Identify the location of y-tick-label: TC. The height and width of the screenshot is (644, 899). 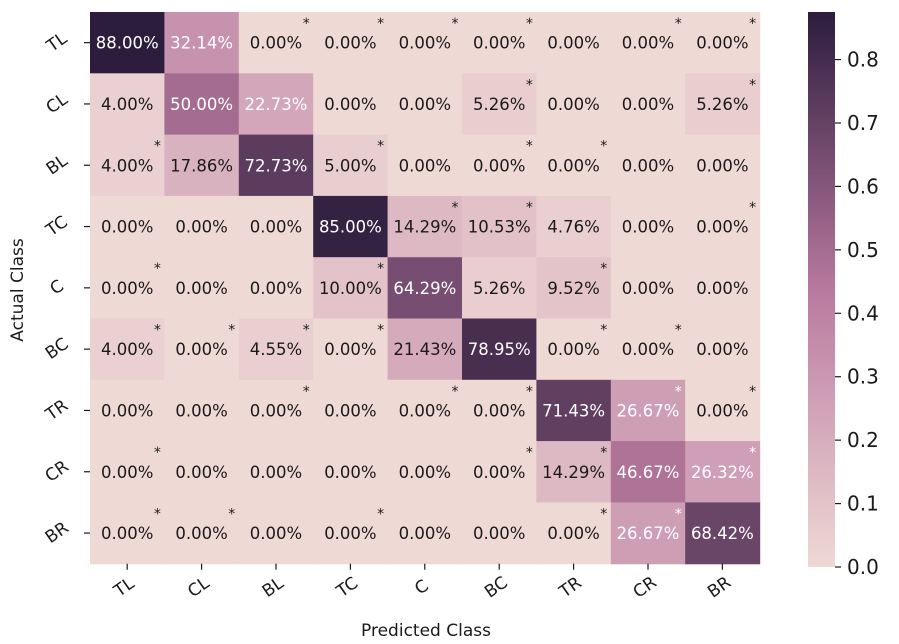
(57, 226).